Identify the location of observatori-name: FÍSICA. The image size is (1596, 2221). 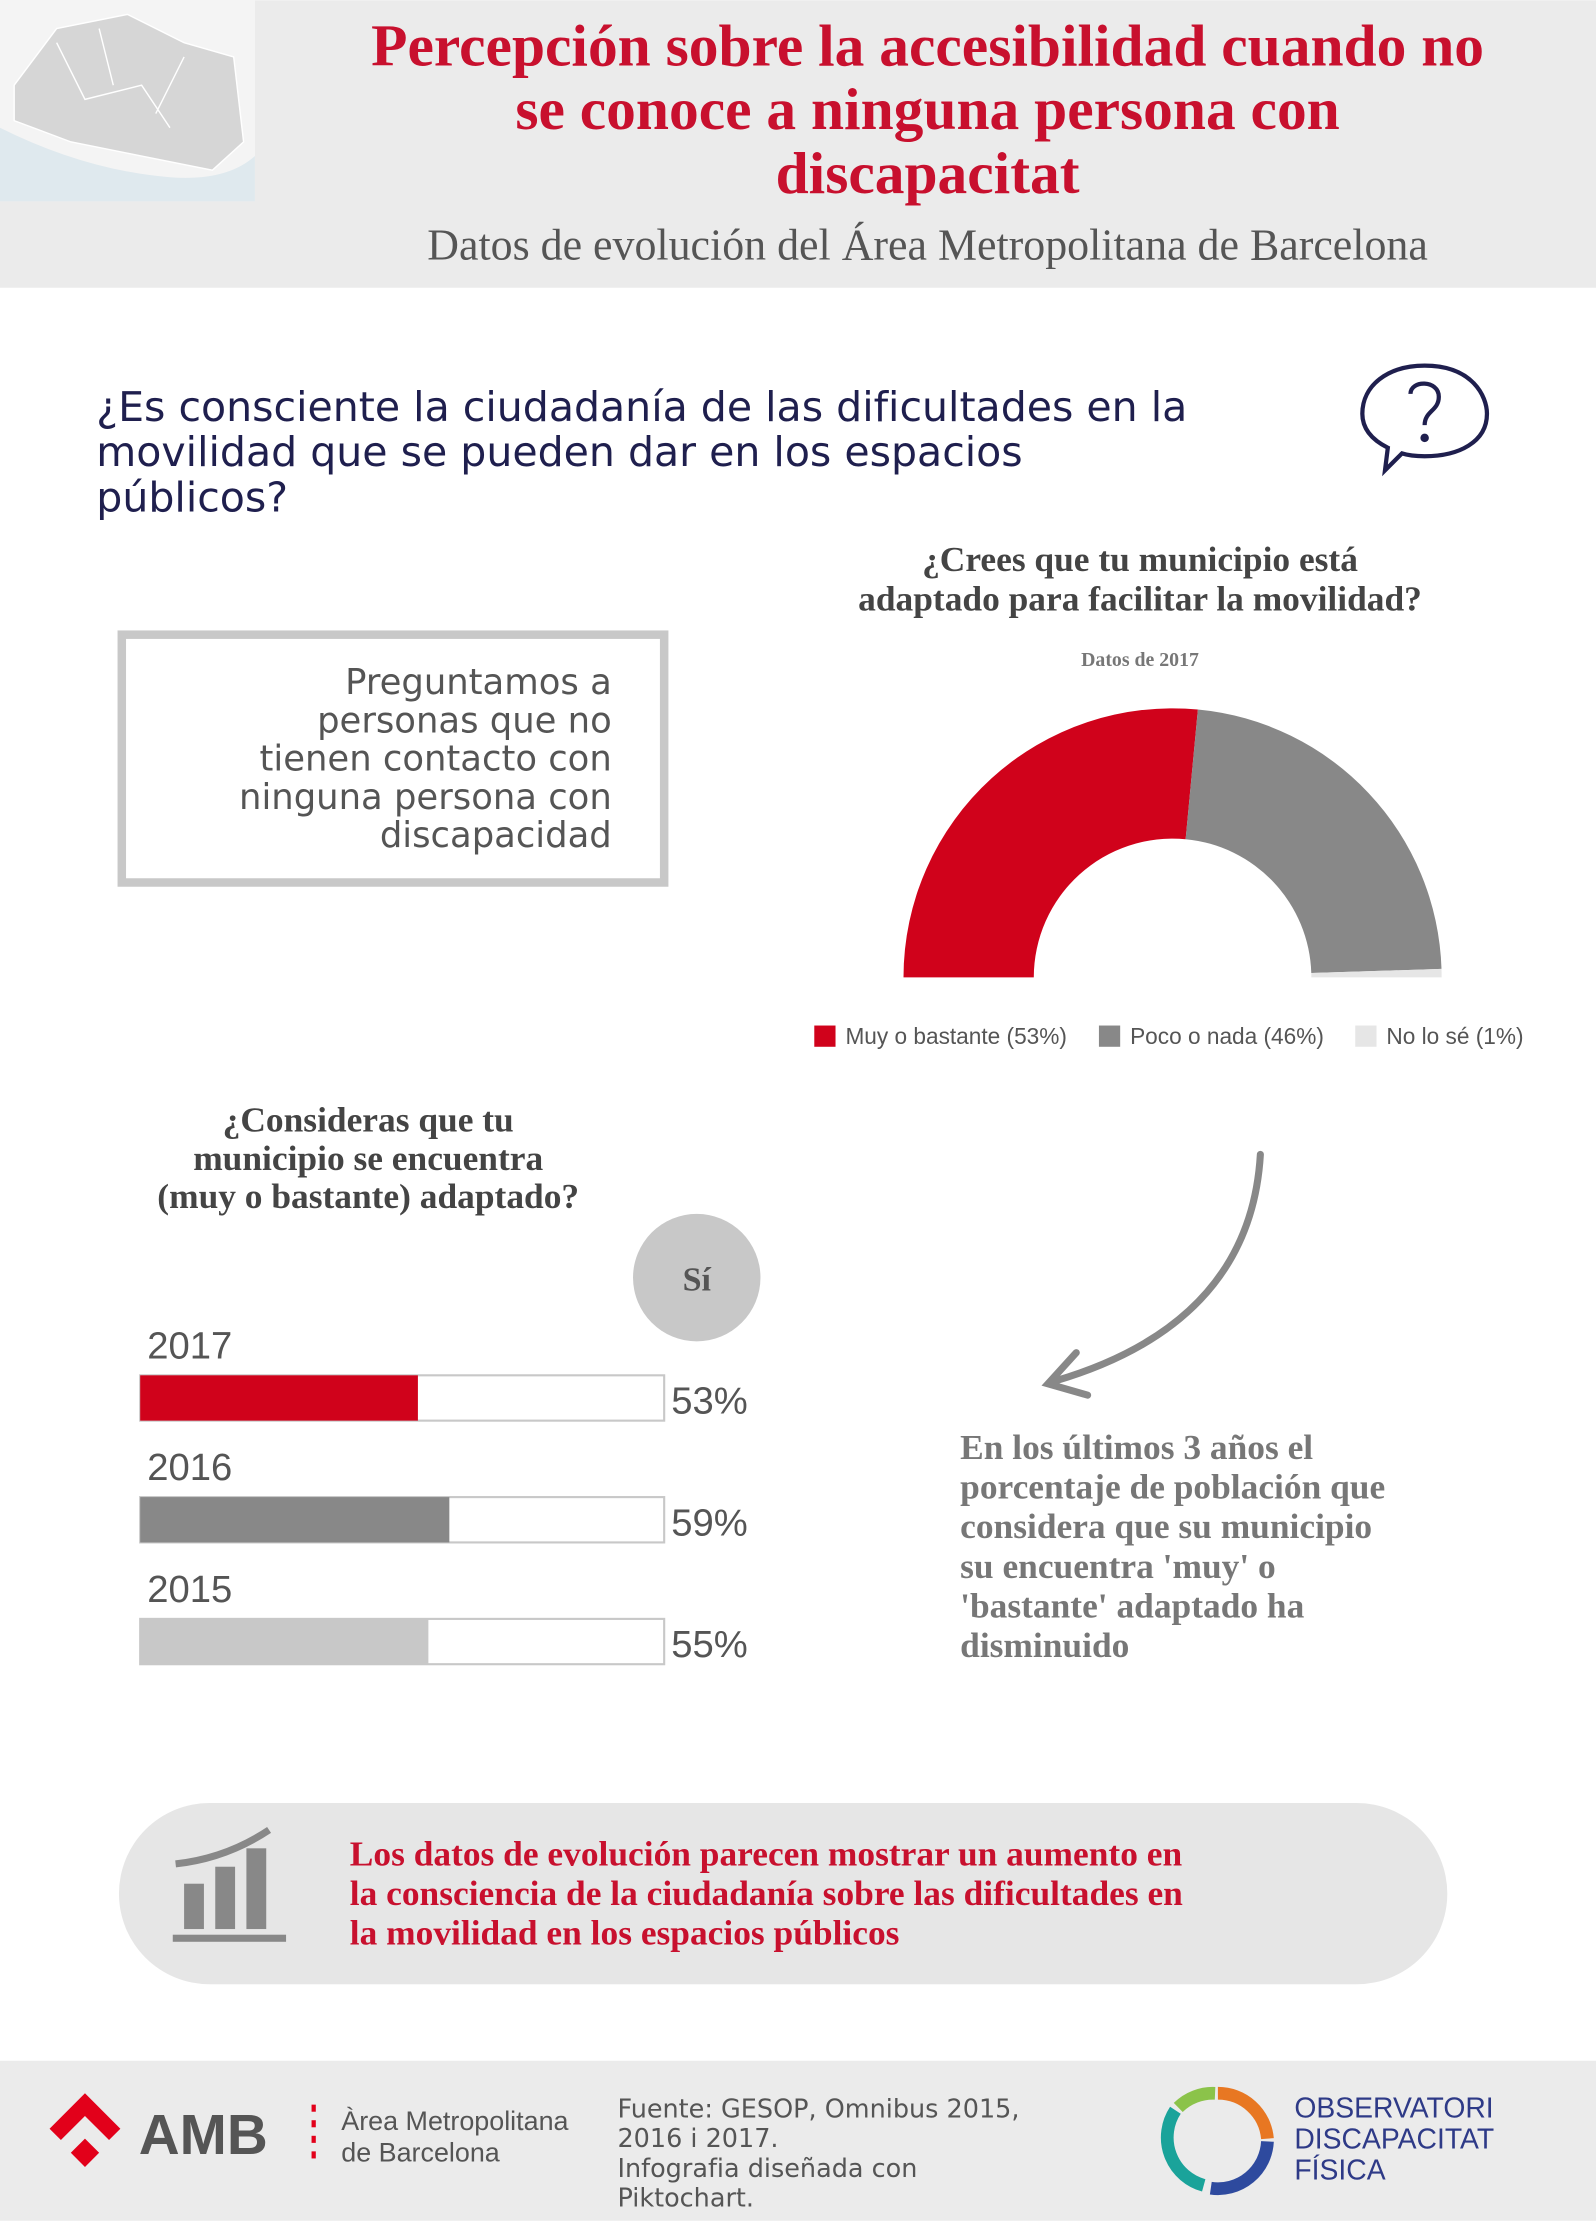
(1339, 2171).